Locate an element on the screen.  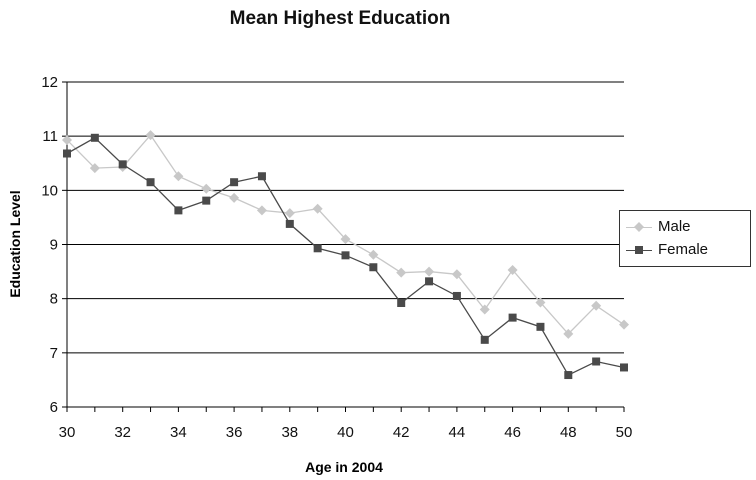
y-tick-label: 6 is located at coordinates (54, 407).